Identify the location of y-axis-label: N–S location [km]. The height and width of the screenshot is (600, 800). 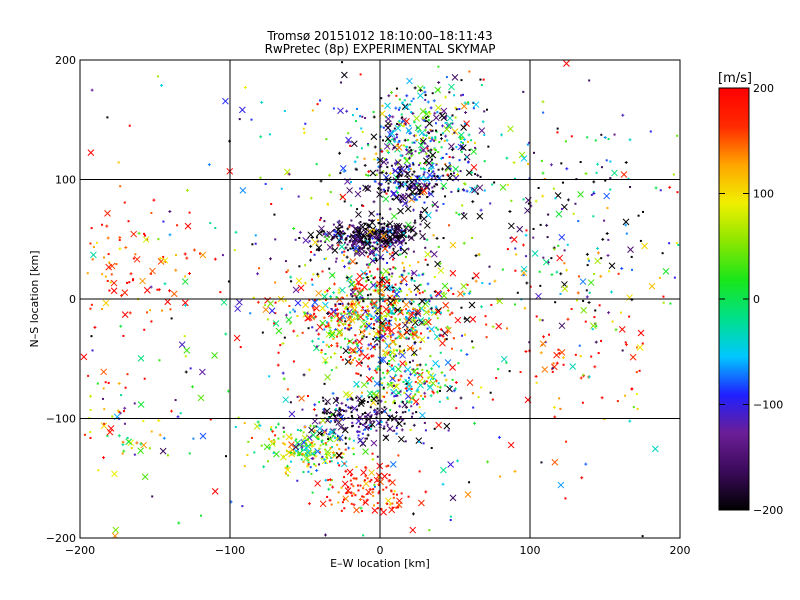
(34, 298).